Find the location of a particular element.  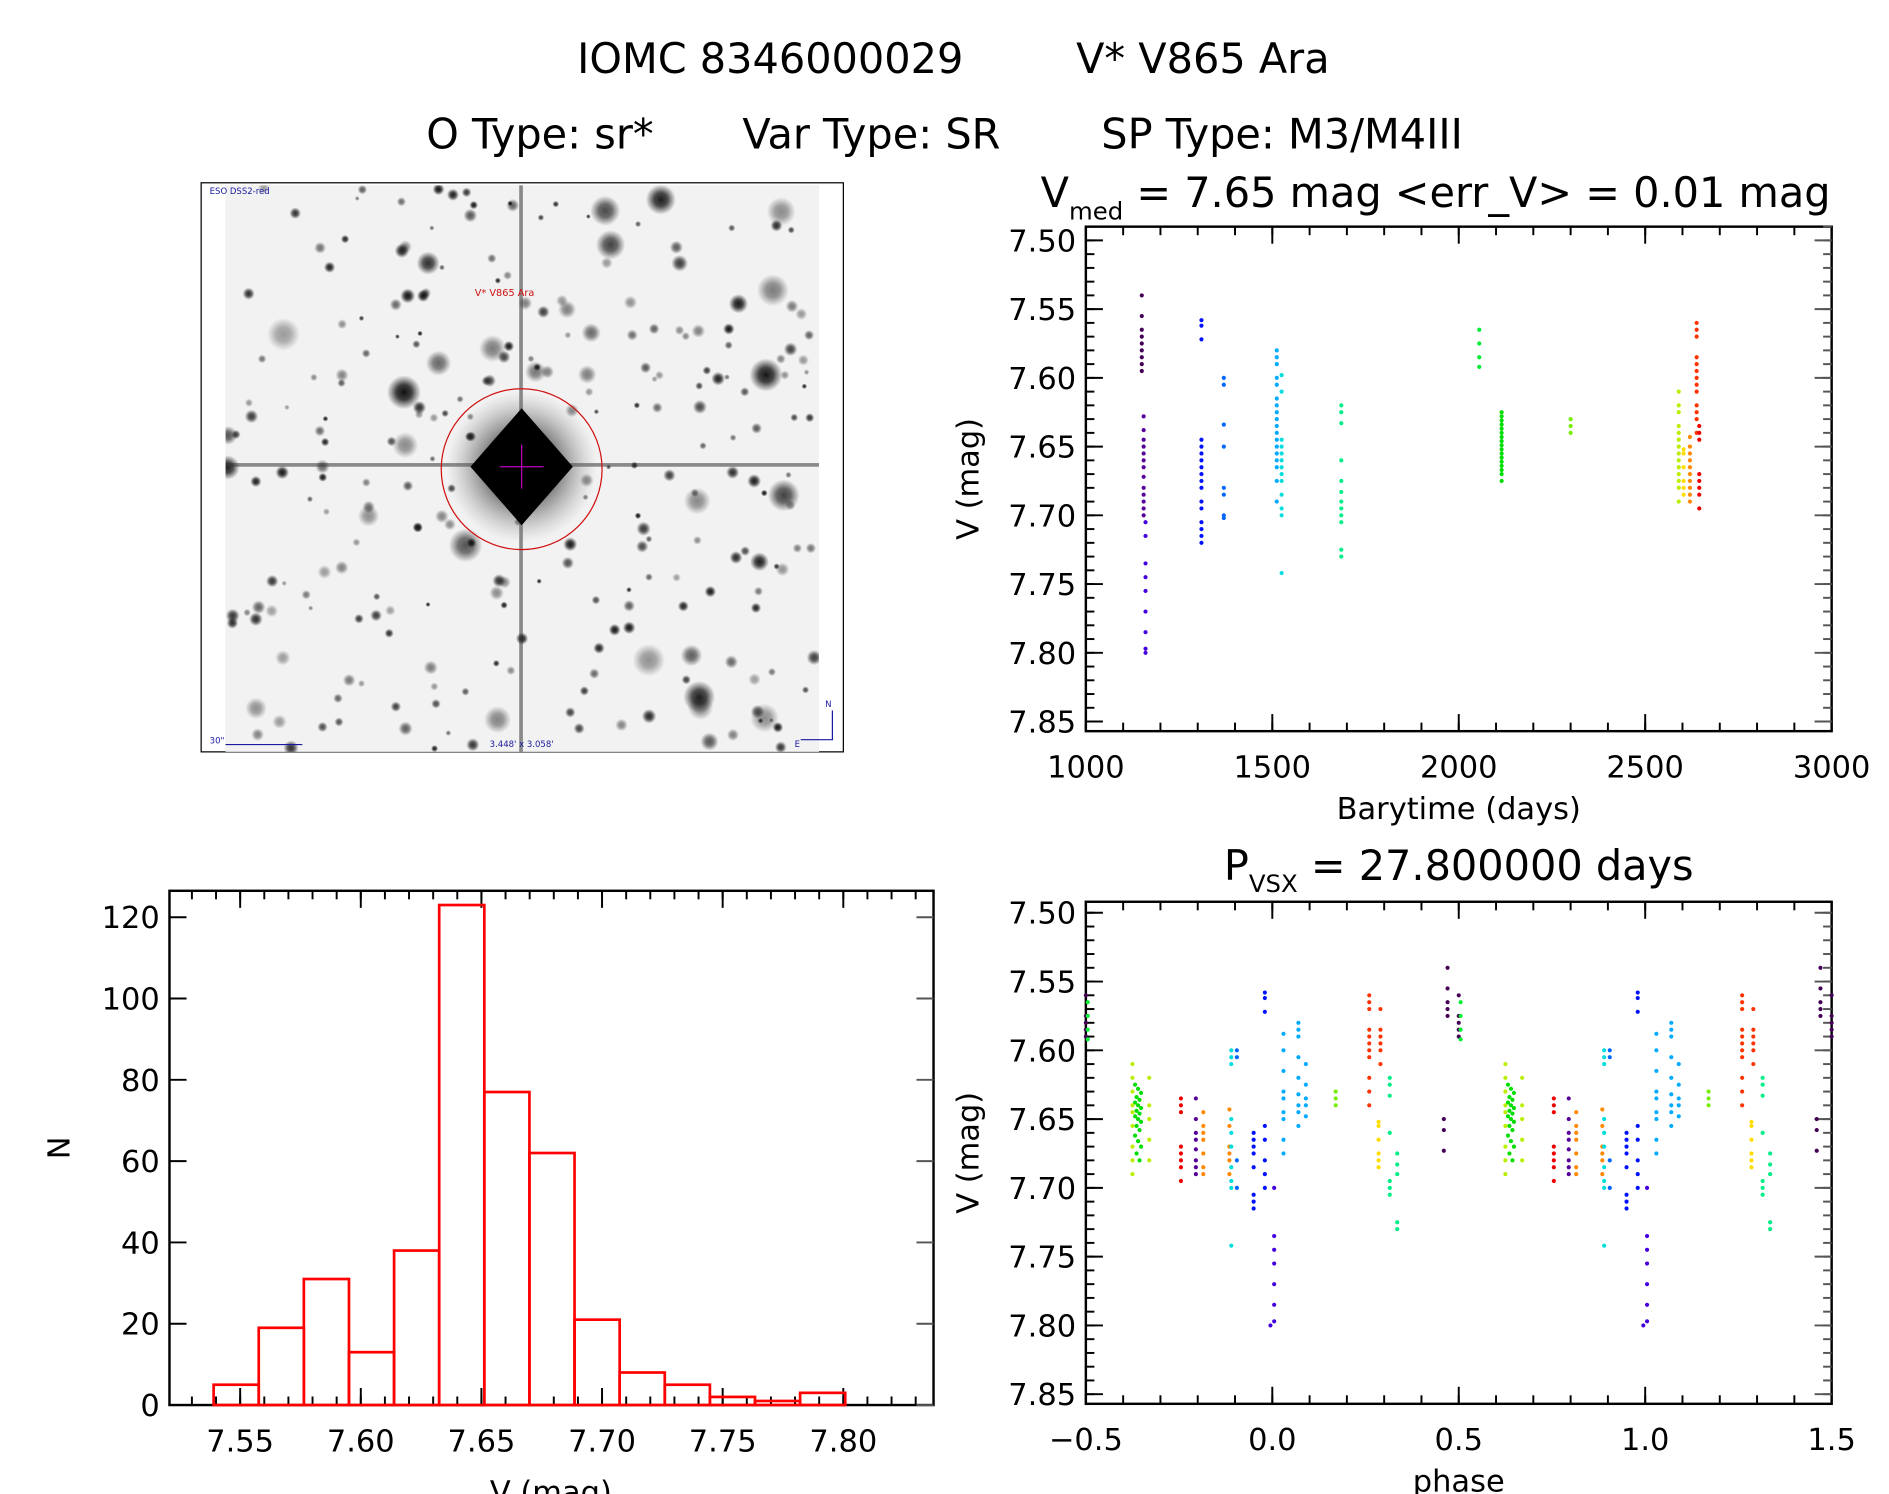

x-tick-label: 1.0 is located at coordinates (1645, 1440).